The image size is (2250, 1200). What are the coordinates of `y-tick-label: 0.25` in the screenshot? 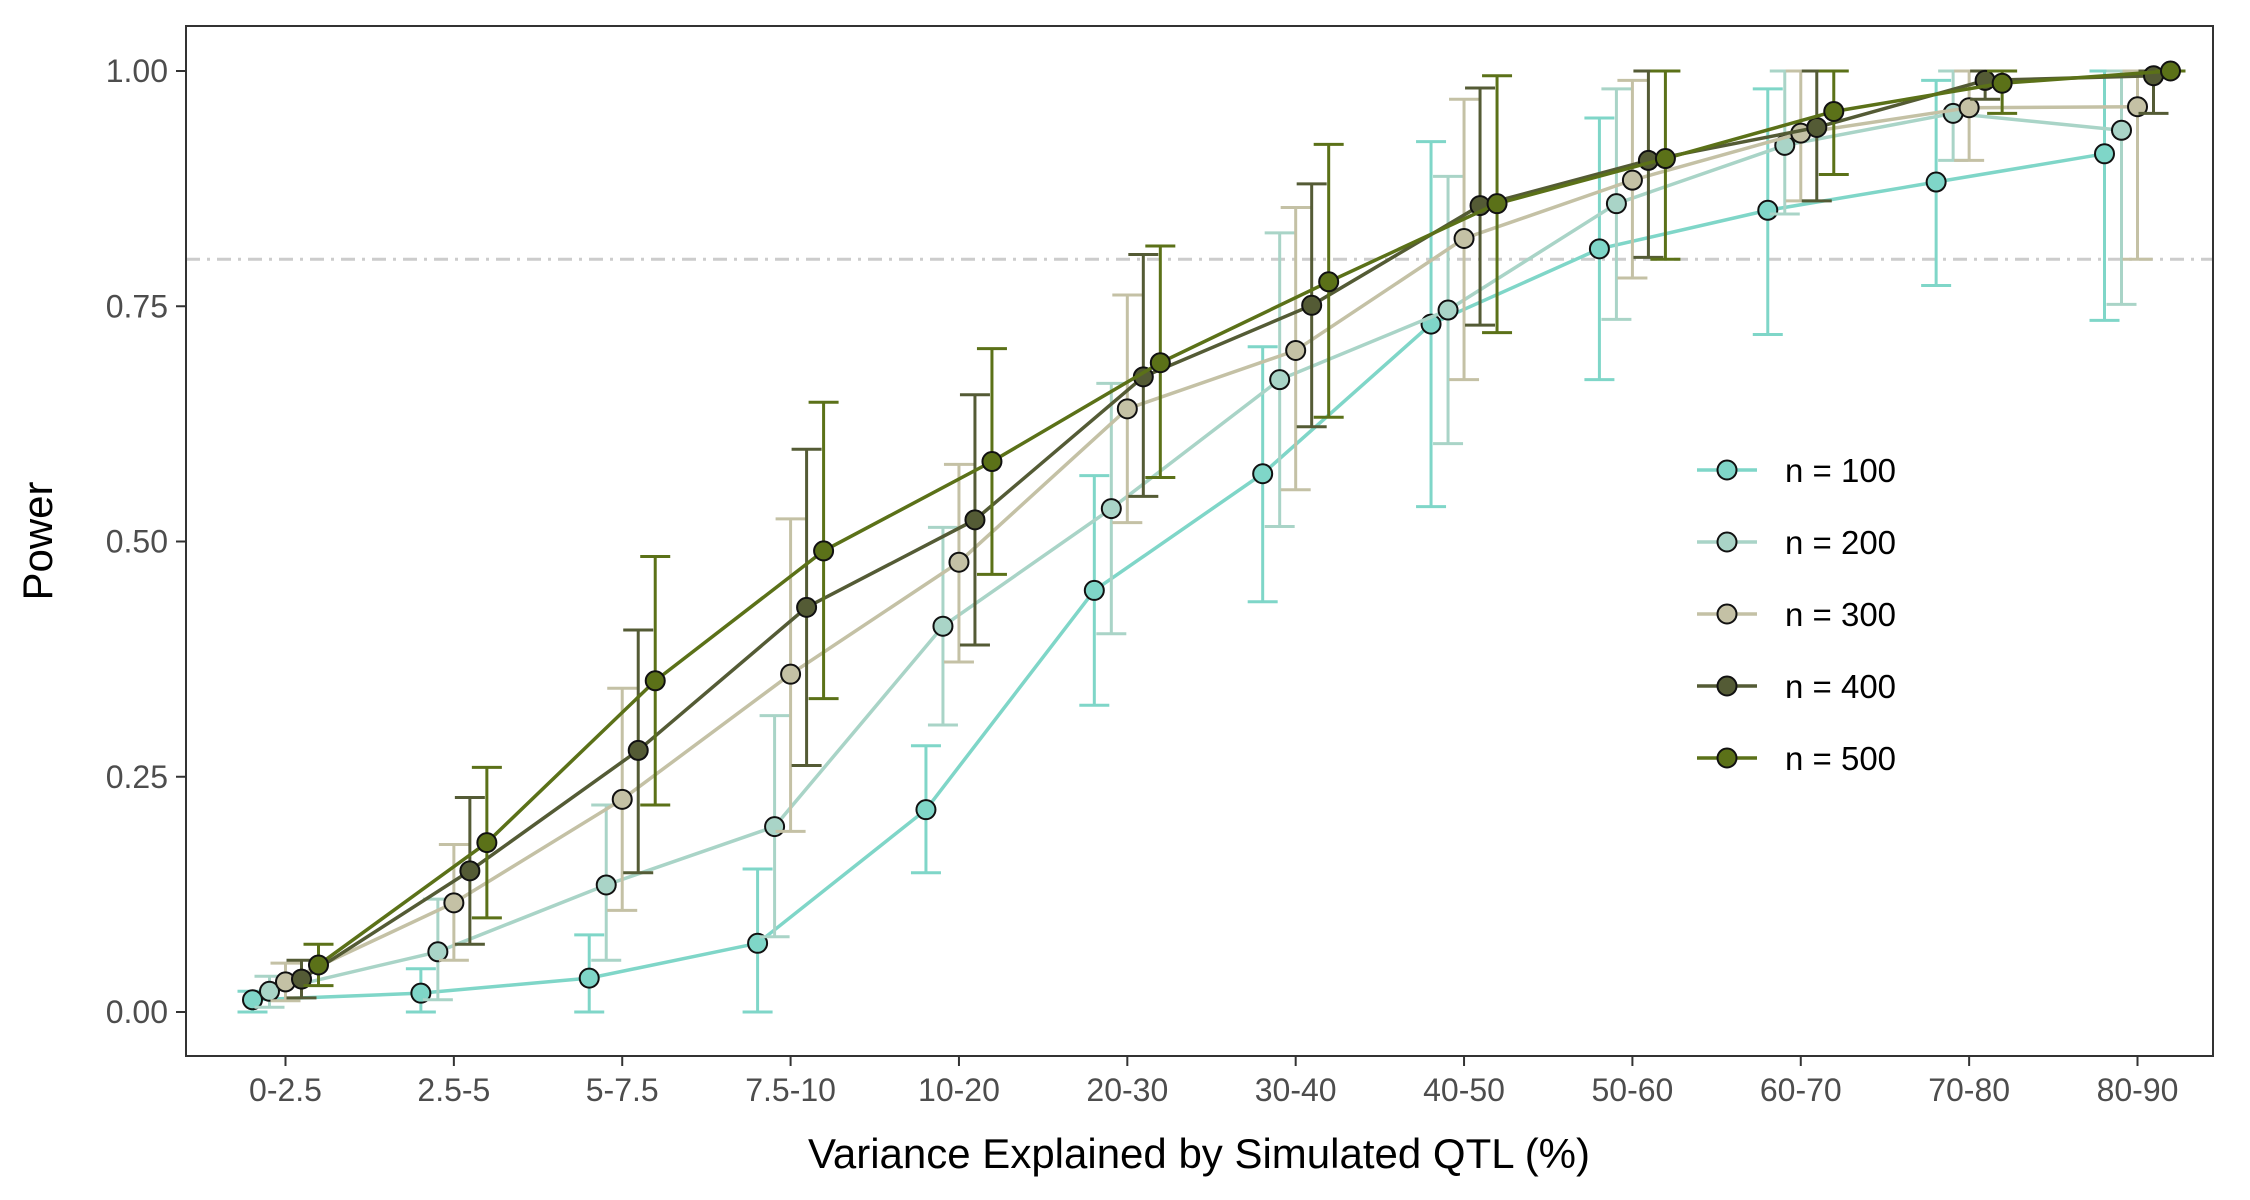 It's located at (137, 777).